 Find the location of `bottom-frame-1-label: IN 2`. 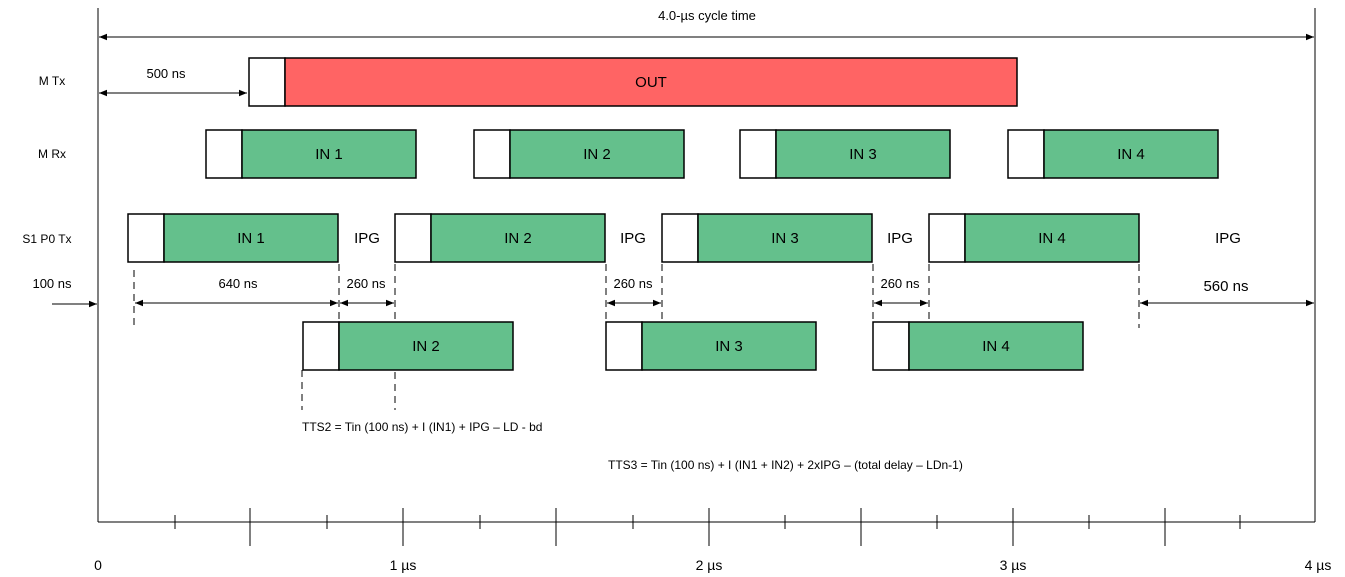

bottom-frame-1-label: IN 2 is located at coordinates (426, 346).